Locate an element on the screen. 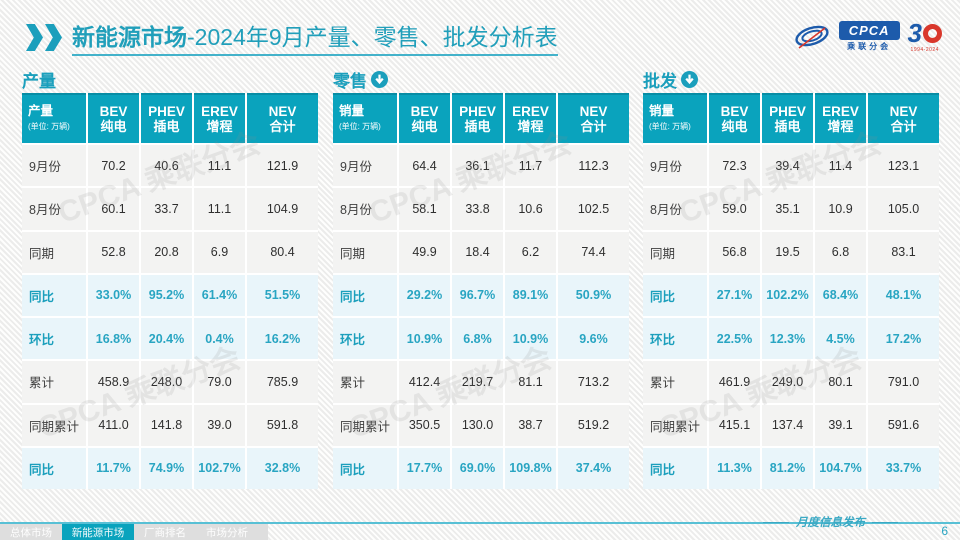  table-value: 58.1 is located at coordinates (424, 209).